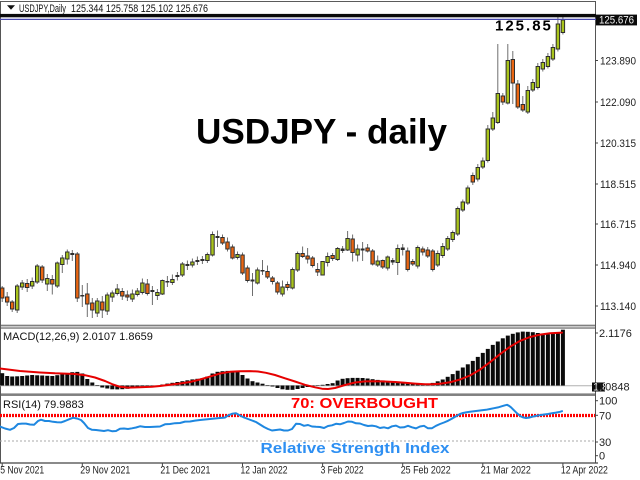 The width and height of the screenshot is (640, 480). Describe the element at coordinates (605, 443) in the screenshot. I see `svg-text: 30` at that location.